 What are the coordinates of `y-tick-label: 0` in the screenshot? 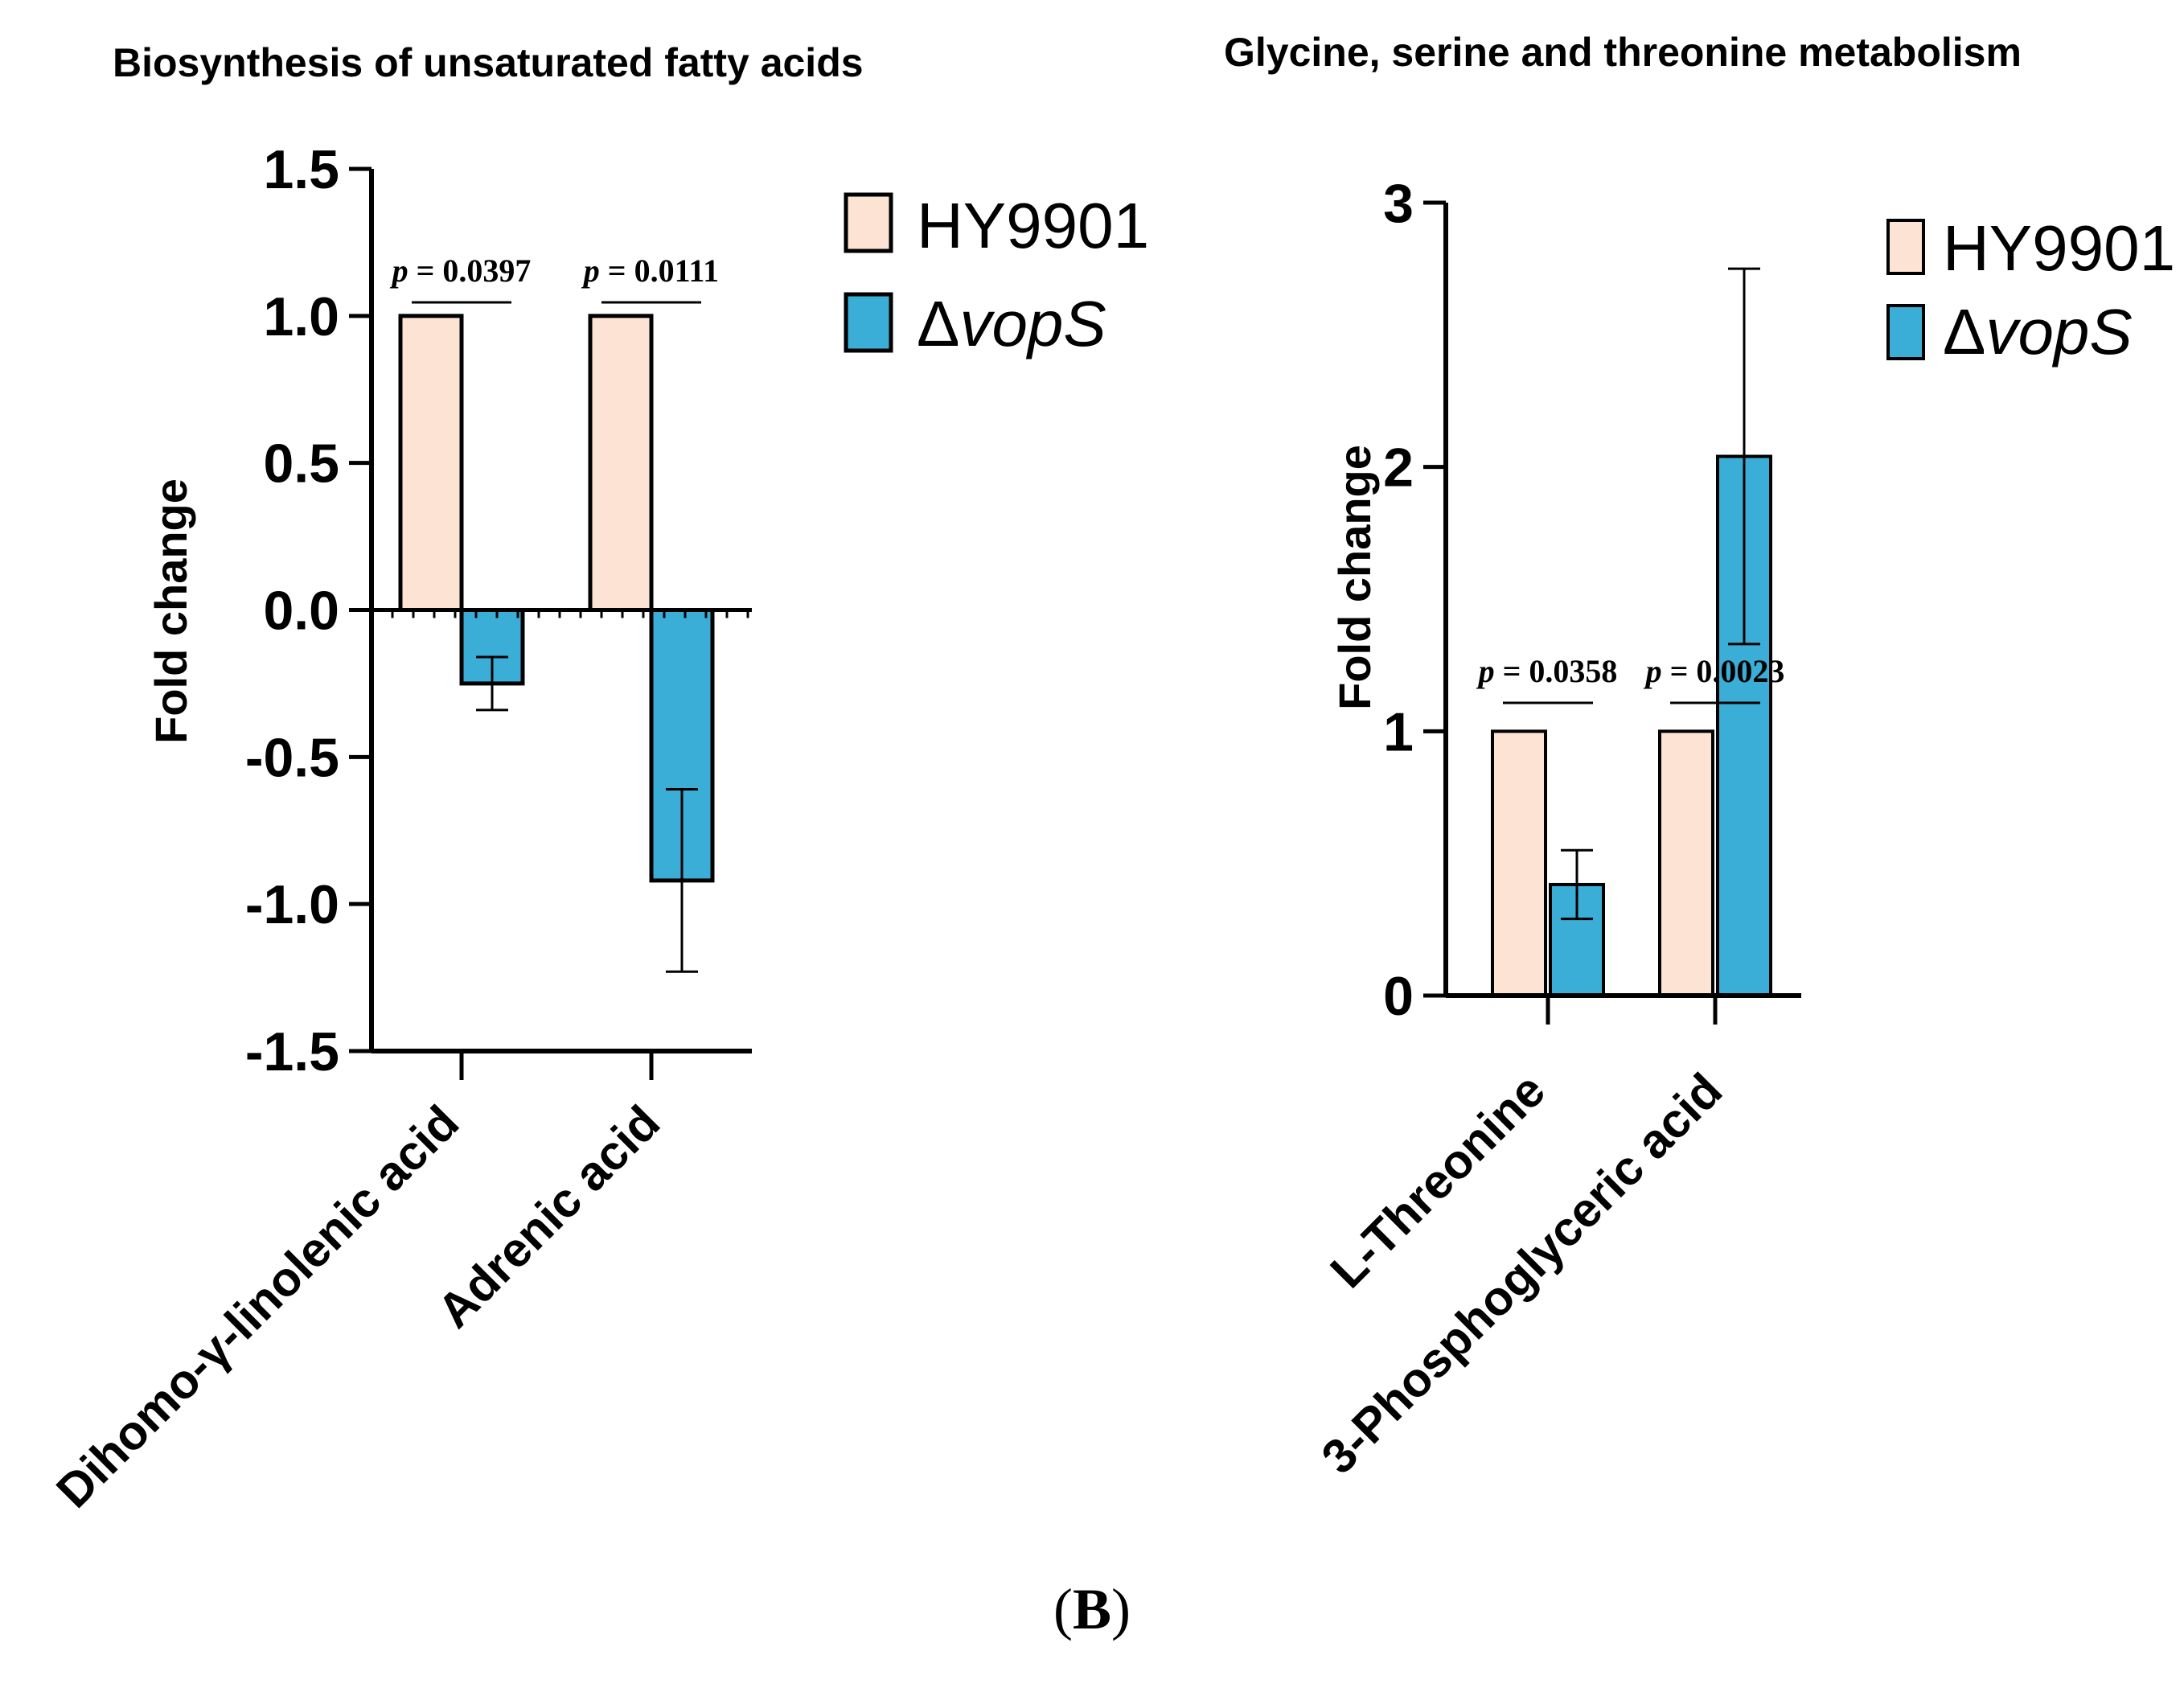 It's located at (1398, 997).